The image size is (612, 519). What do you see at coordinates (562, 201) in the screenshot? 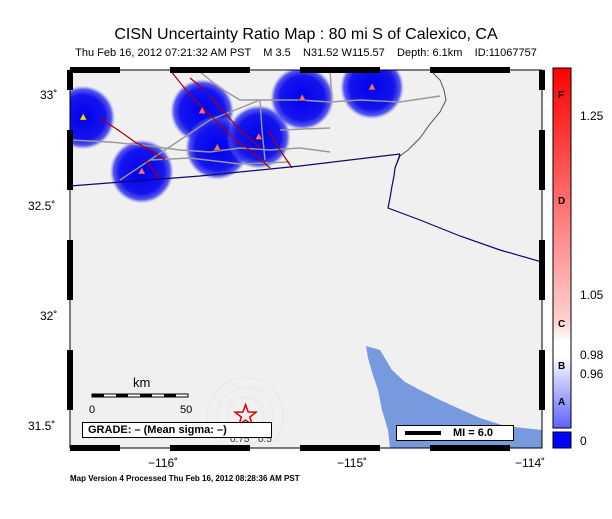
I see `colorbar-letter-d: D` at bounding box center [562, 201].